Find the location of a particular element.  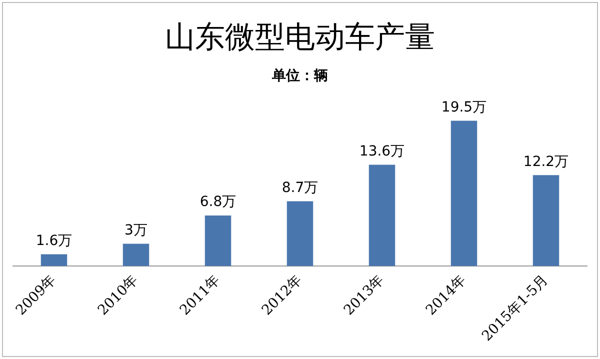

chart-subtitle: 单位：辆 is located at coordinates (300, 76).